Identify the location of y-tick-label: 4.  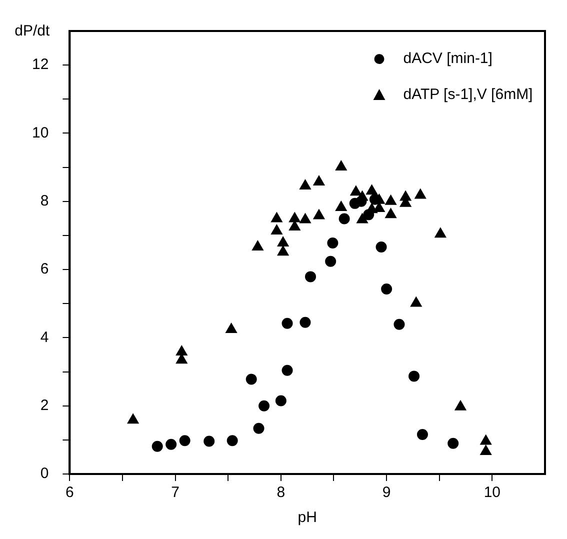
(44, 337).